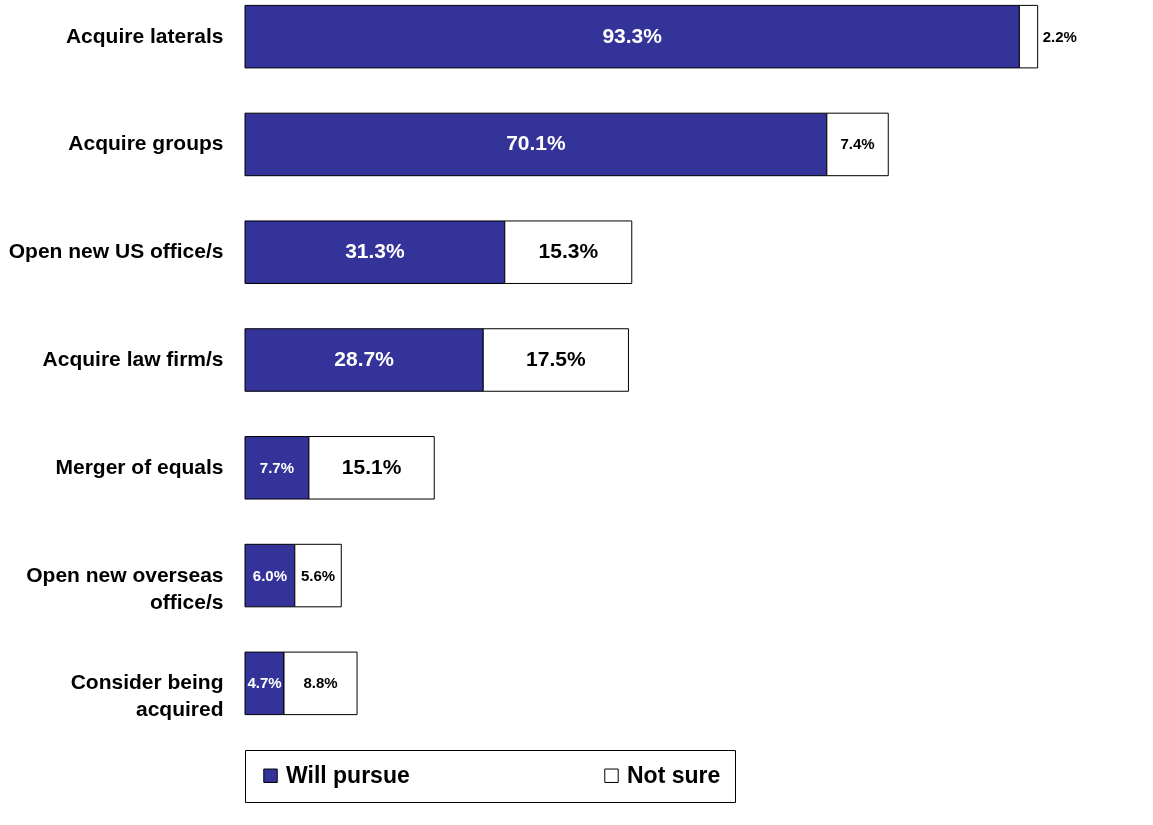  I want to click on y-tick-label: Acquire laterals, so click(144, 35).